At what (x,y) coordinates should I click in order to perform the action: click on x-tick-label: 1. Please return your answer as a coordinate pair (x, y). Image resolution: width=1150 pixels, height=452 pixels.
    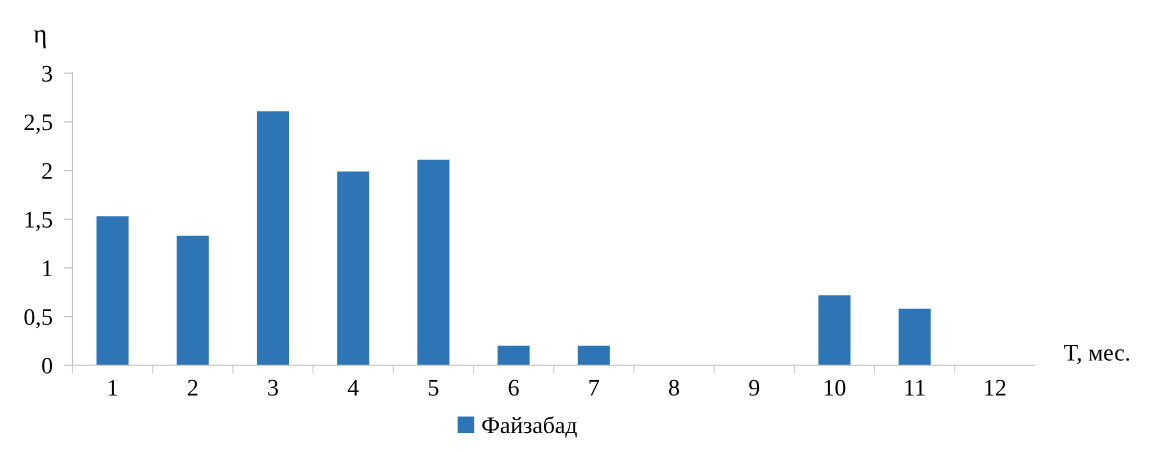
    Looking at the image, I should click on (113, 387).